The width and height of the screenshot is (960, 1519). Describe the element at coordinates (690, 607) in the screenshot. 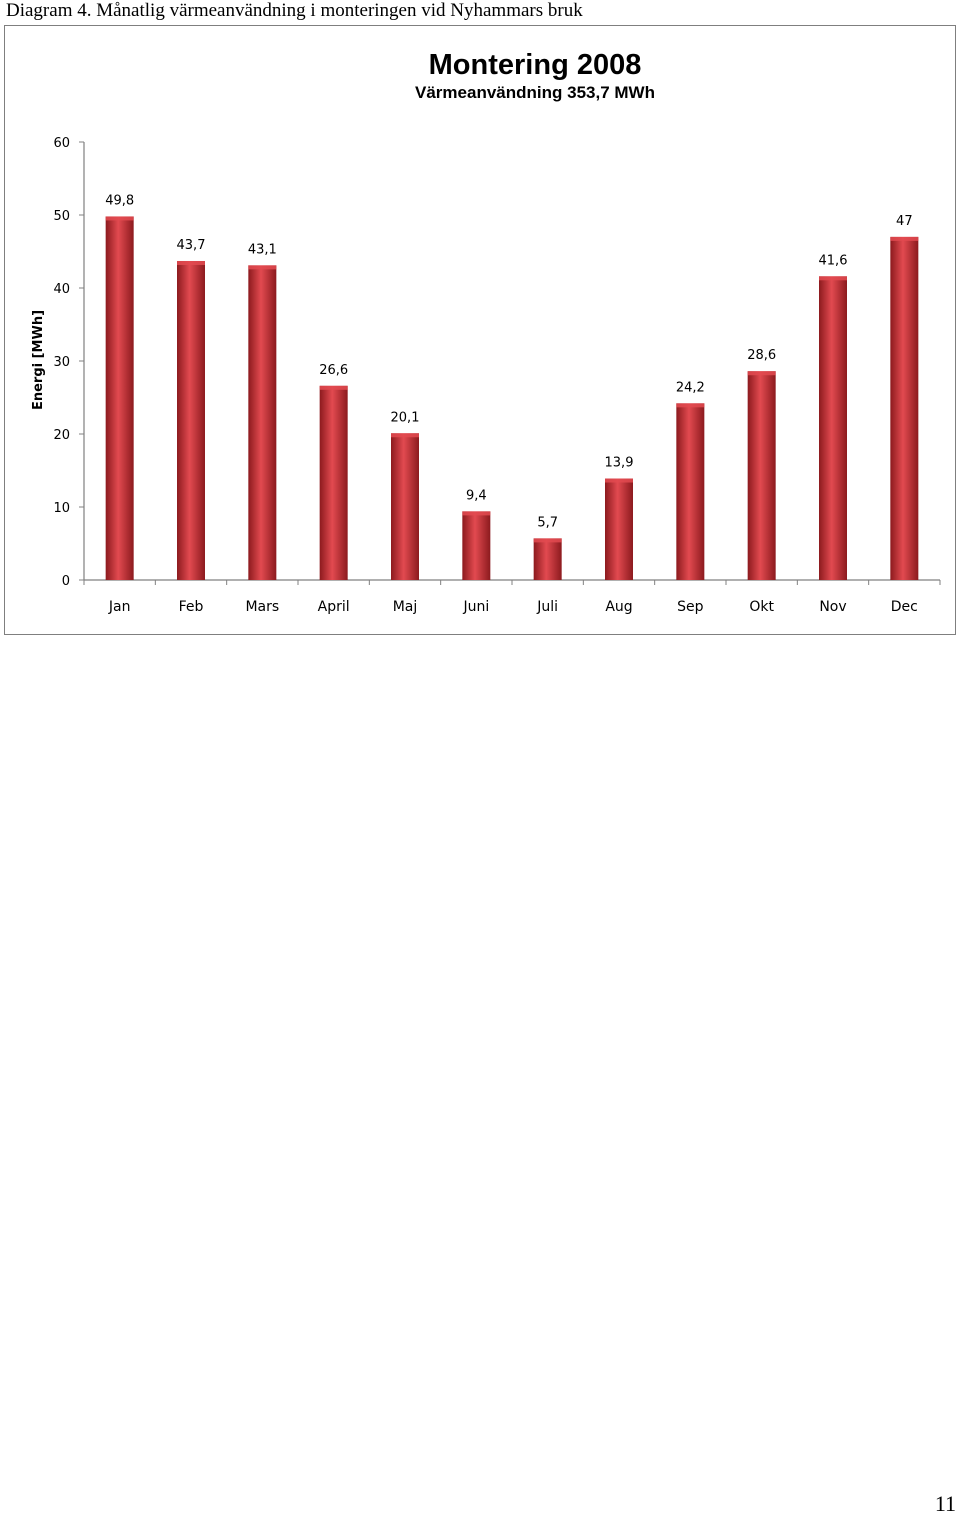

I see `x-tick-label: Sep` at that location.